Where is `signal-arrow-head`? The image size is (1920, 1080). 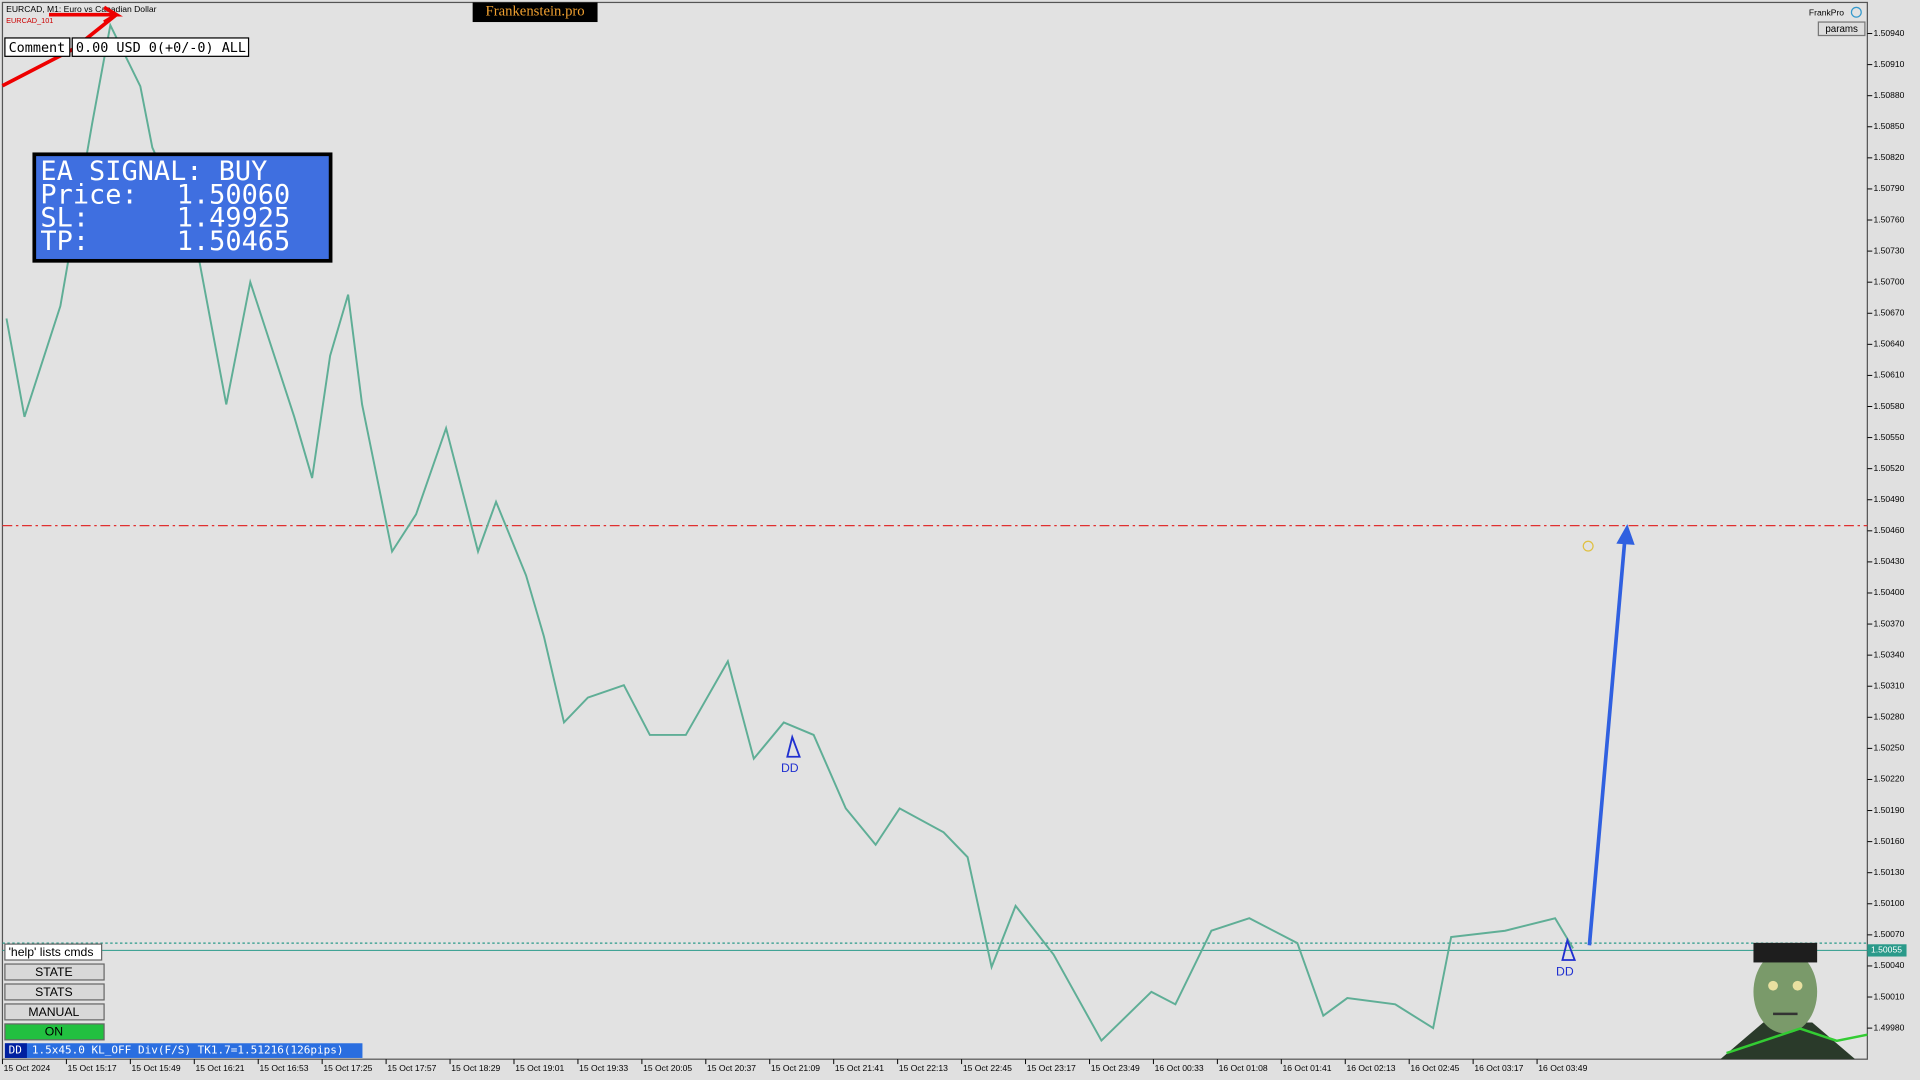
signal-arrow-head is located at coordinates (1625, 534).